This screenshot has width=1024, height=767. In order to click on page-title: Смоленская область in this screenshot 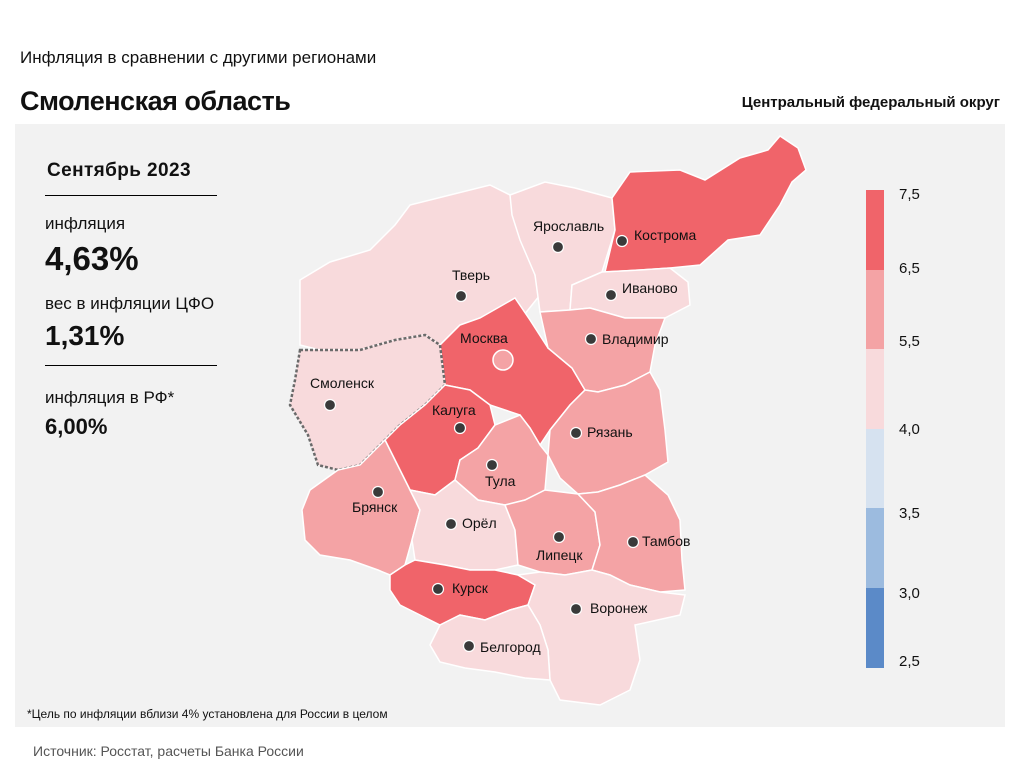, I will do `click(155, 101)`.